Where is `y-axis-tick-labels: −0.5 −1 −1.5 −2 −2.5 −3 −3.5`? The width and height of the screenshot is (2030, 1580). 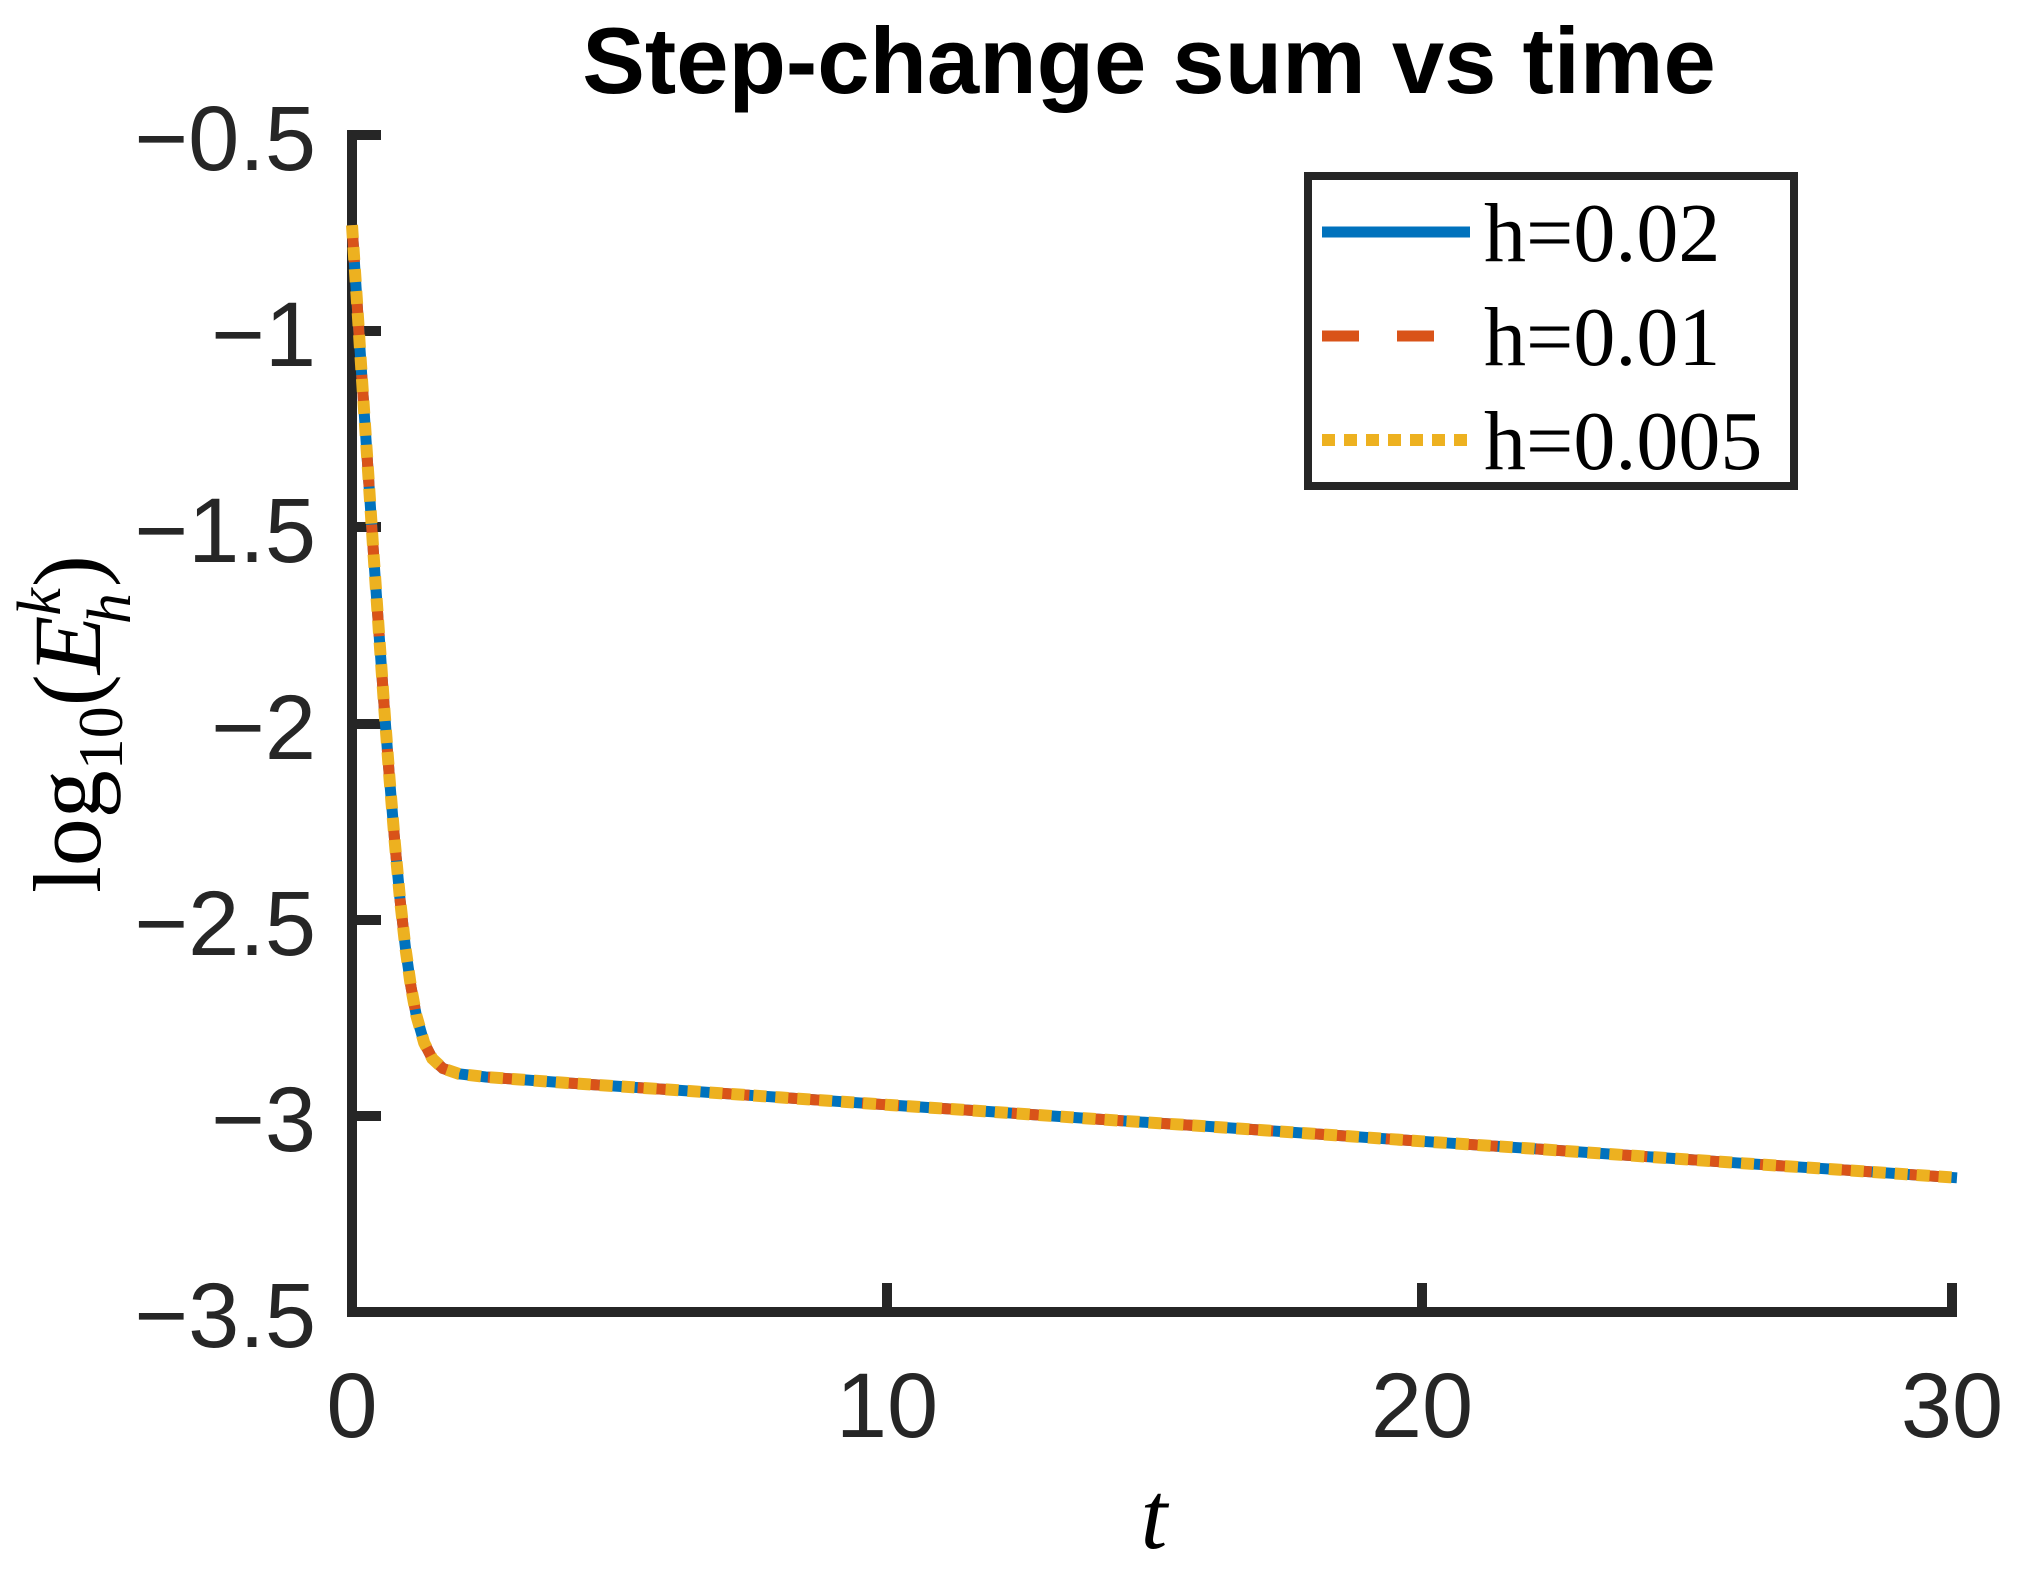
y-axis-tick-labels: −0.5 −1 −1.5 −2 −2.5 −3 −3.5 is located at coordinates (225, 727).